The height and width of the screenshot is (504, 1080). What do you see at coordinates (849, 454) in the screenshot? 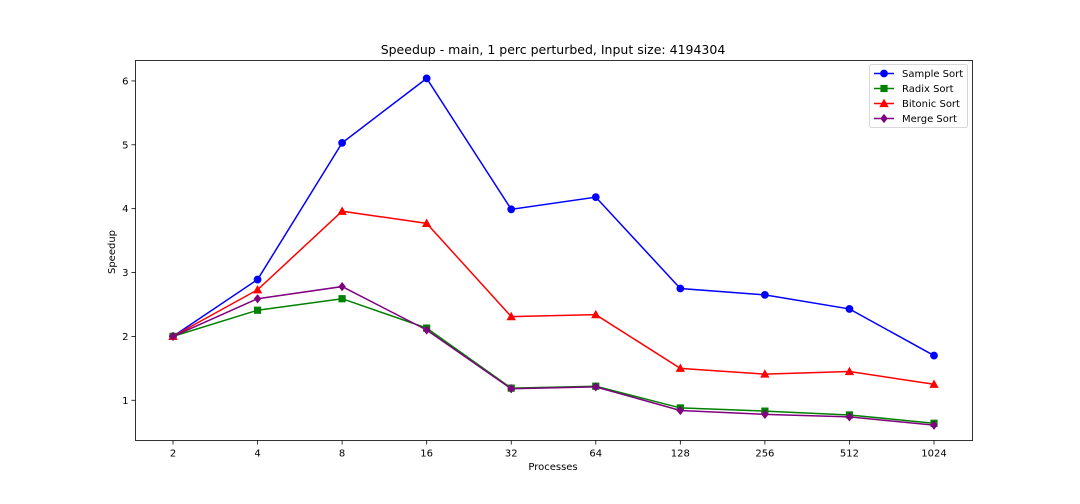
I see `x-tick-label: 512` at bounding box center [849, 454].